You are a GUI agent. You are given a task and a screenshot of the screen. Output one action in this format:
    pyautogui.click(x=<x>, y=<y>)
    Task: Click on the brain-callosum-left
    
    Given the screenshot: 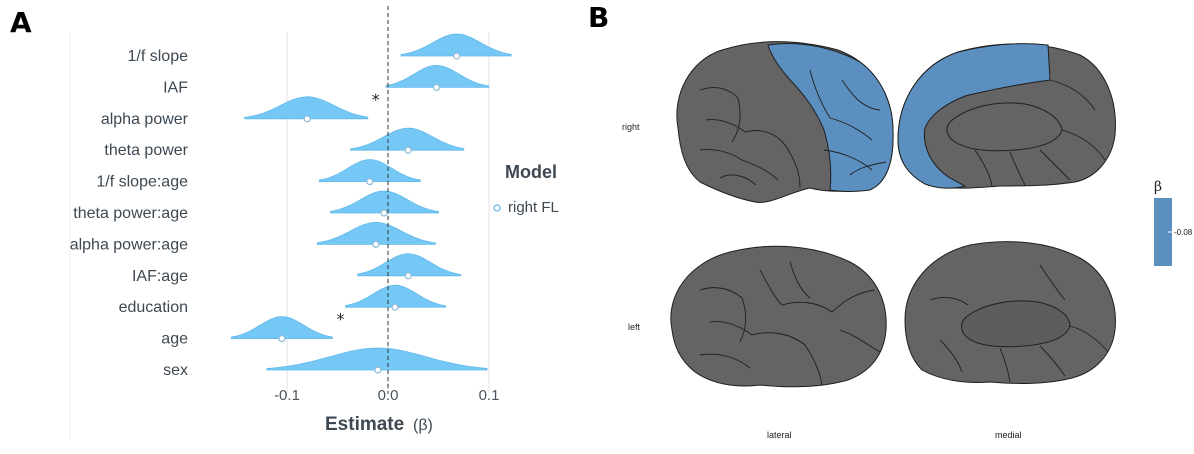 What is the action you would take?
    pyautogui.click(x=1016, y=324)
    